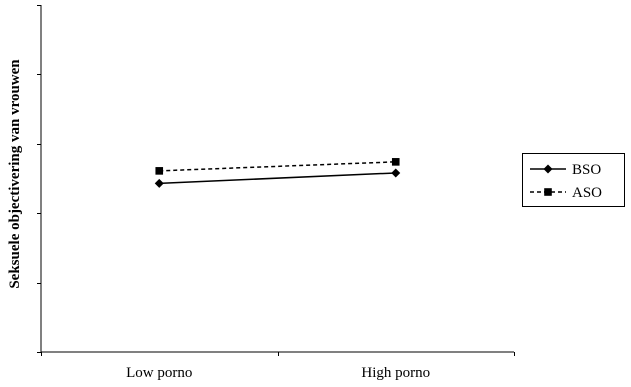 This screenshot has height=387, width=631. I want to click on legend: BSO ASO, so click(573, 180).